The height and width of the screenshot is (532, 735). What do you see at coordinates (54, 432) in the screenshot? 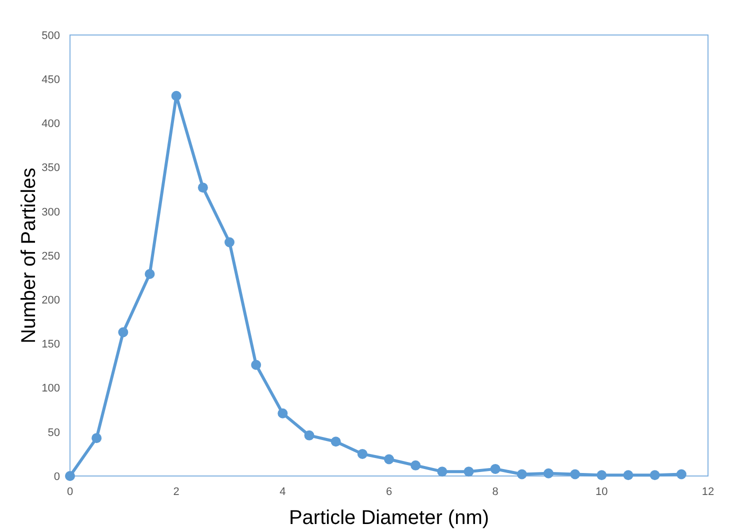
I see `y-tick-label: 50` at bounding box center [54, 432].